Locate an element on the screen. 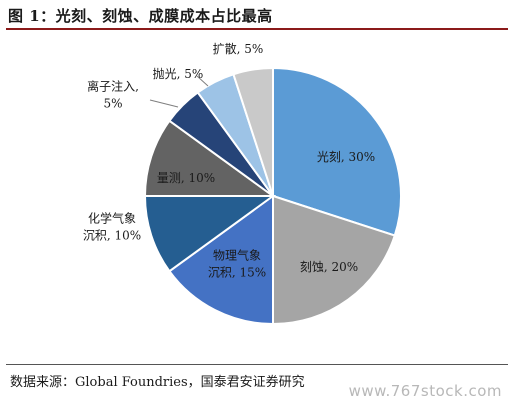 This screenshot has width=514, height=405. figure-title: 图 1：光刻、刻蚀、成膜成本占比最高 is located at coordinates (140, 16).